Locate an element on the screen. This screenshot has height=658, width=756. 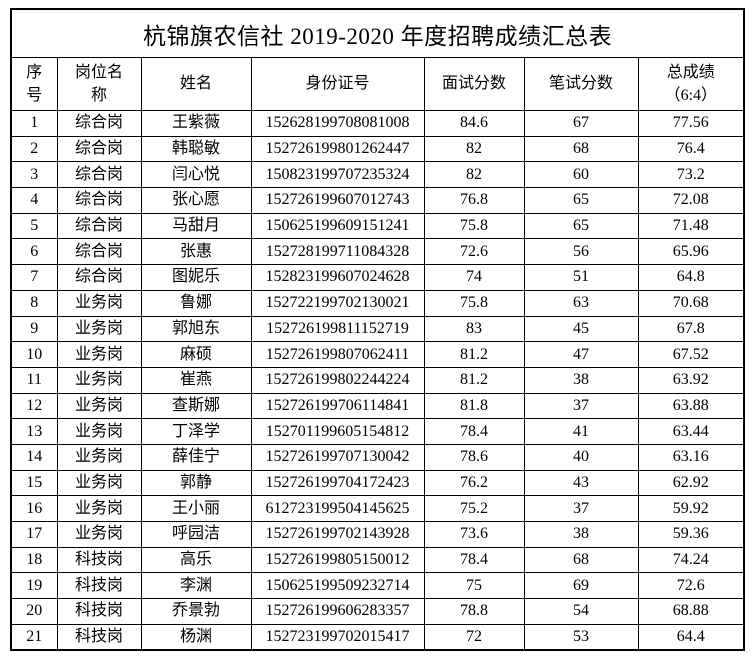
table-cell: 47 is located at coordinates (581, 354).